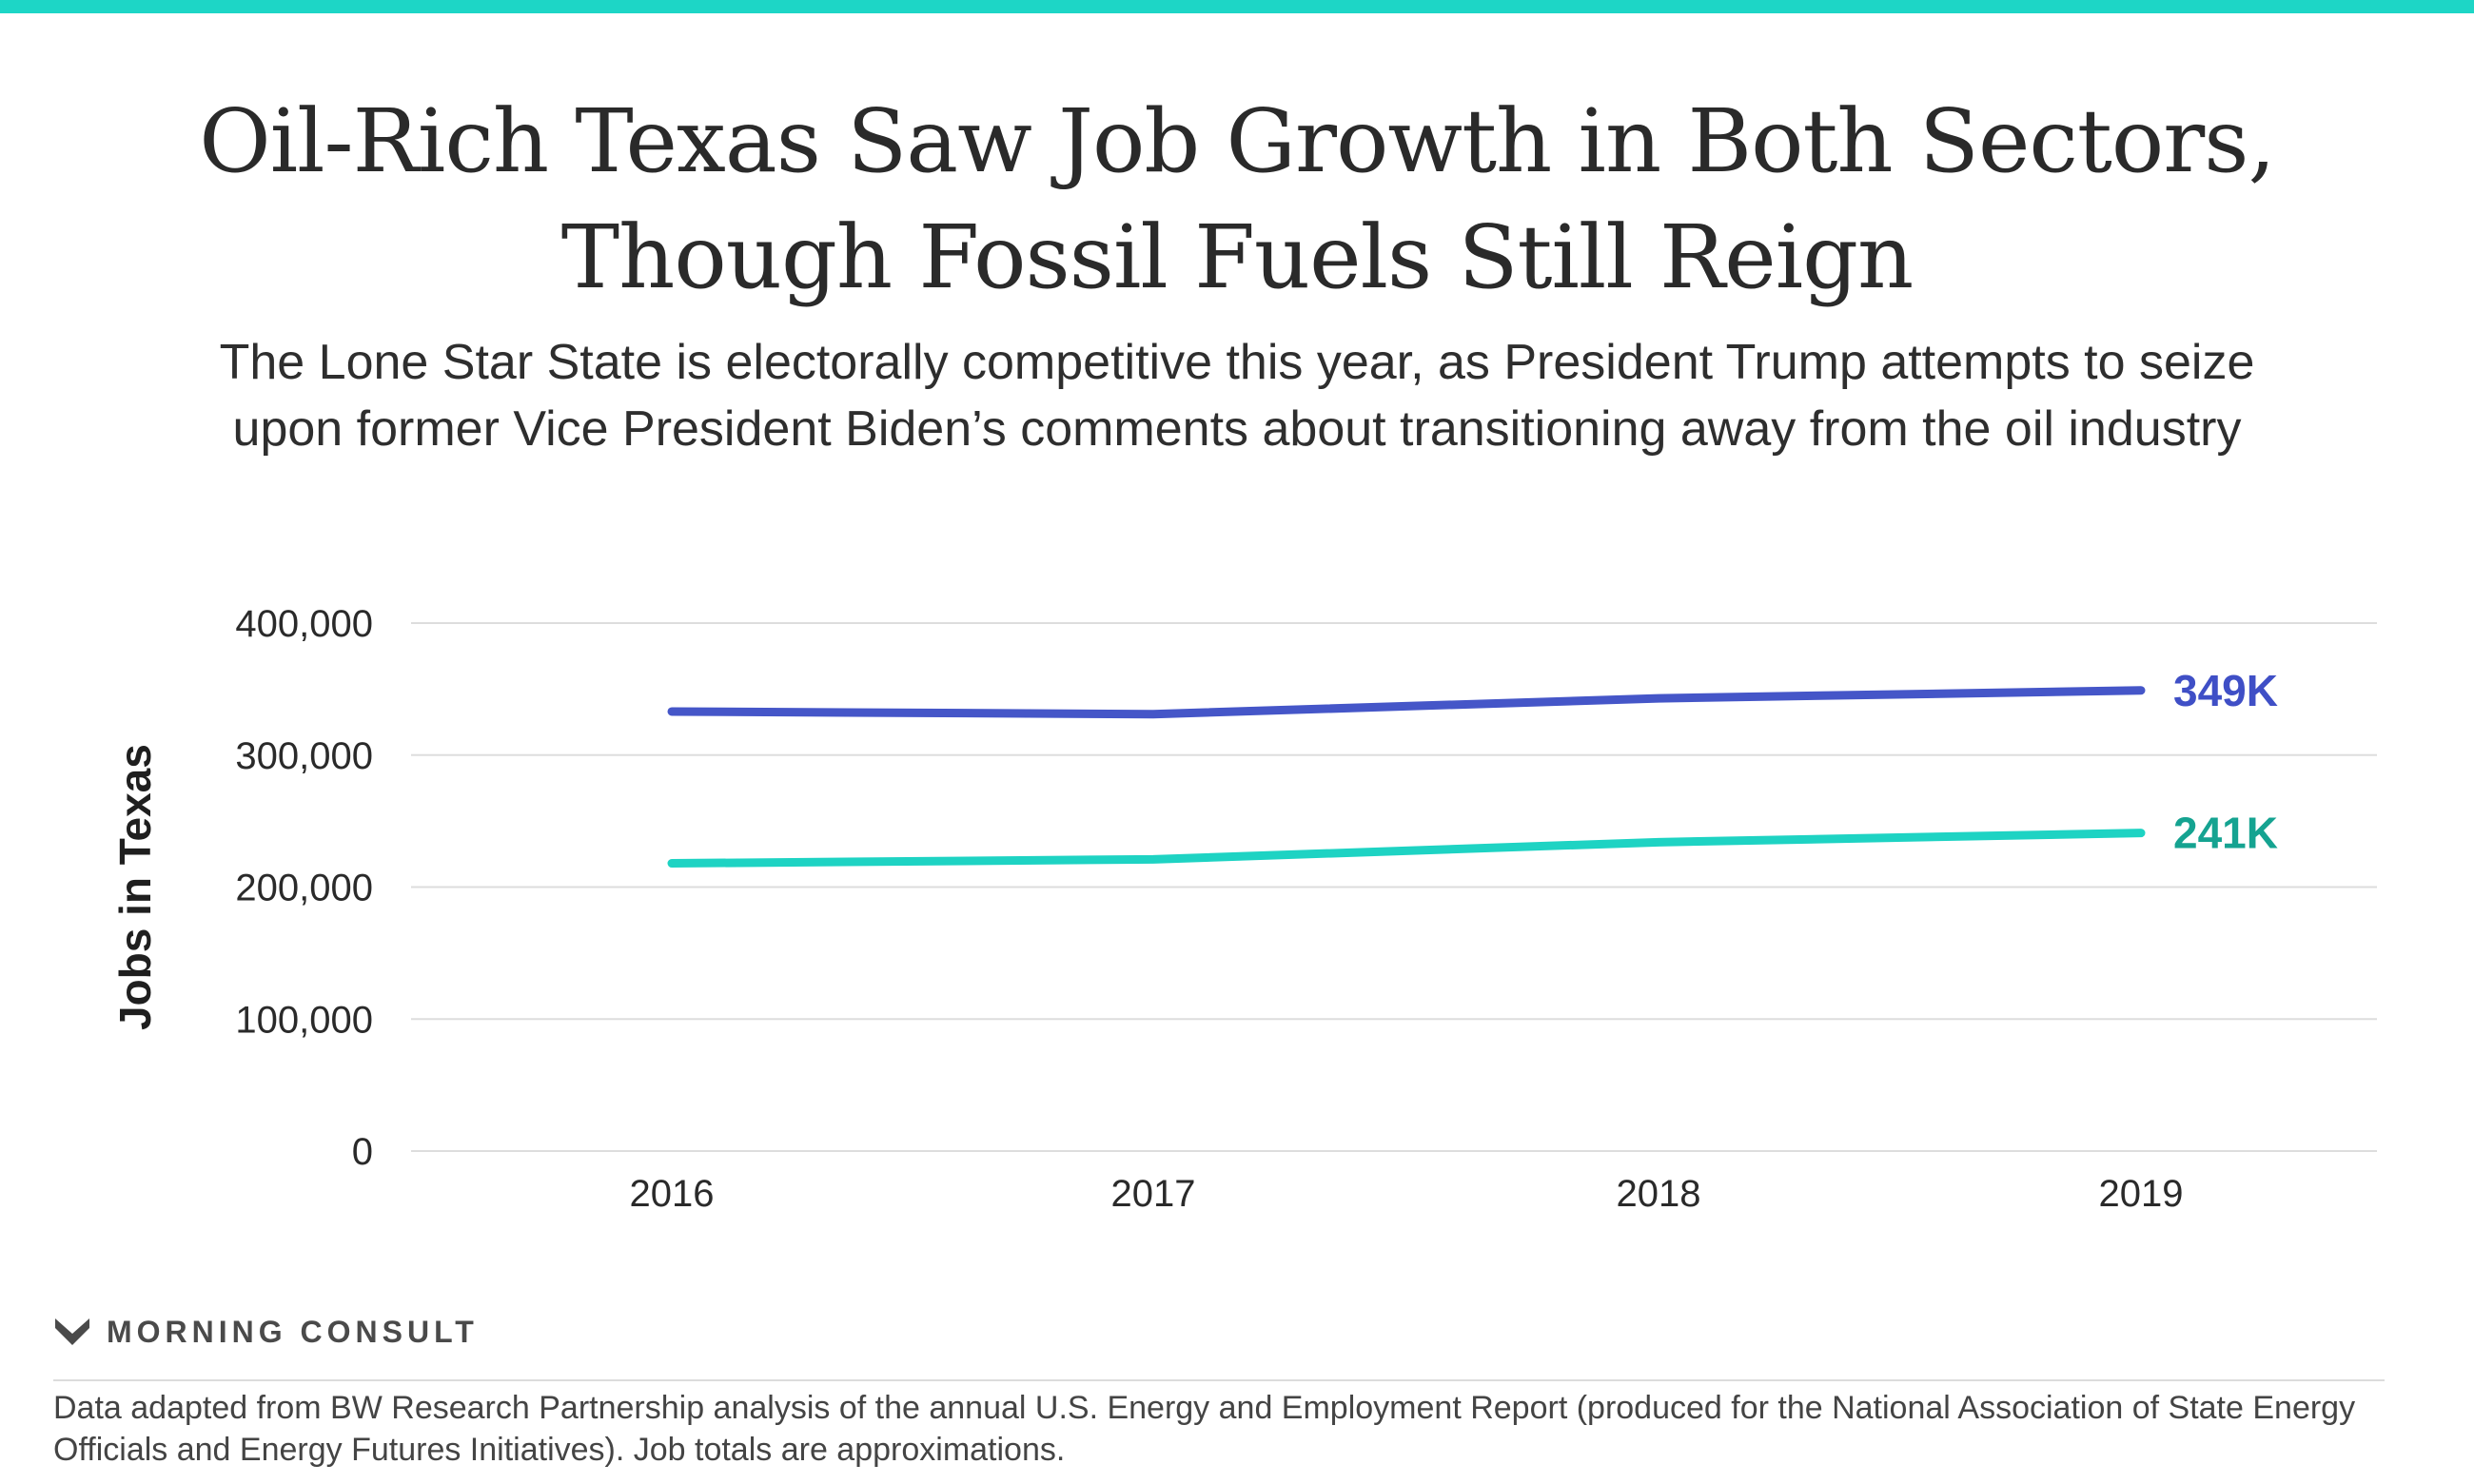  Describe the element at coordinates (2225, 833) in the screenshot. I see `series-end-label: 241K` at that location.